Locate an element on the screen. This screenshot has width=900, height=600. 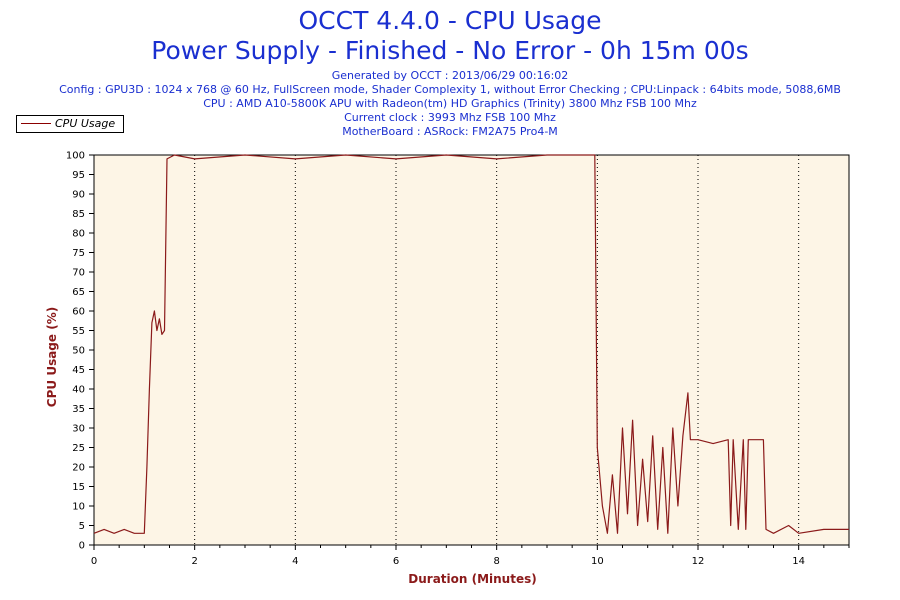
x-tick-label: 10 is located at coordinates (597, 561).